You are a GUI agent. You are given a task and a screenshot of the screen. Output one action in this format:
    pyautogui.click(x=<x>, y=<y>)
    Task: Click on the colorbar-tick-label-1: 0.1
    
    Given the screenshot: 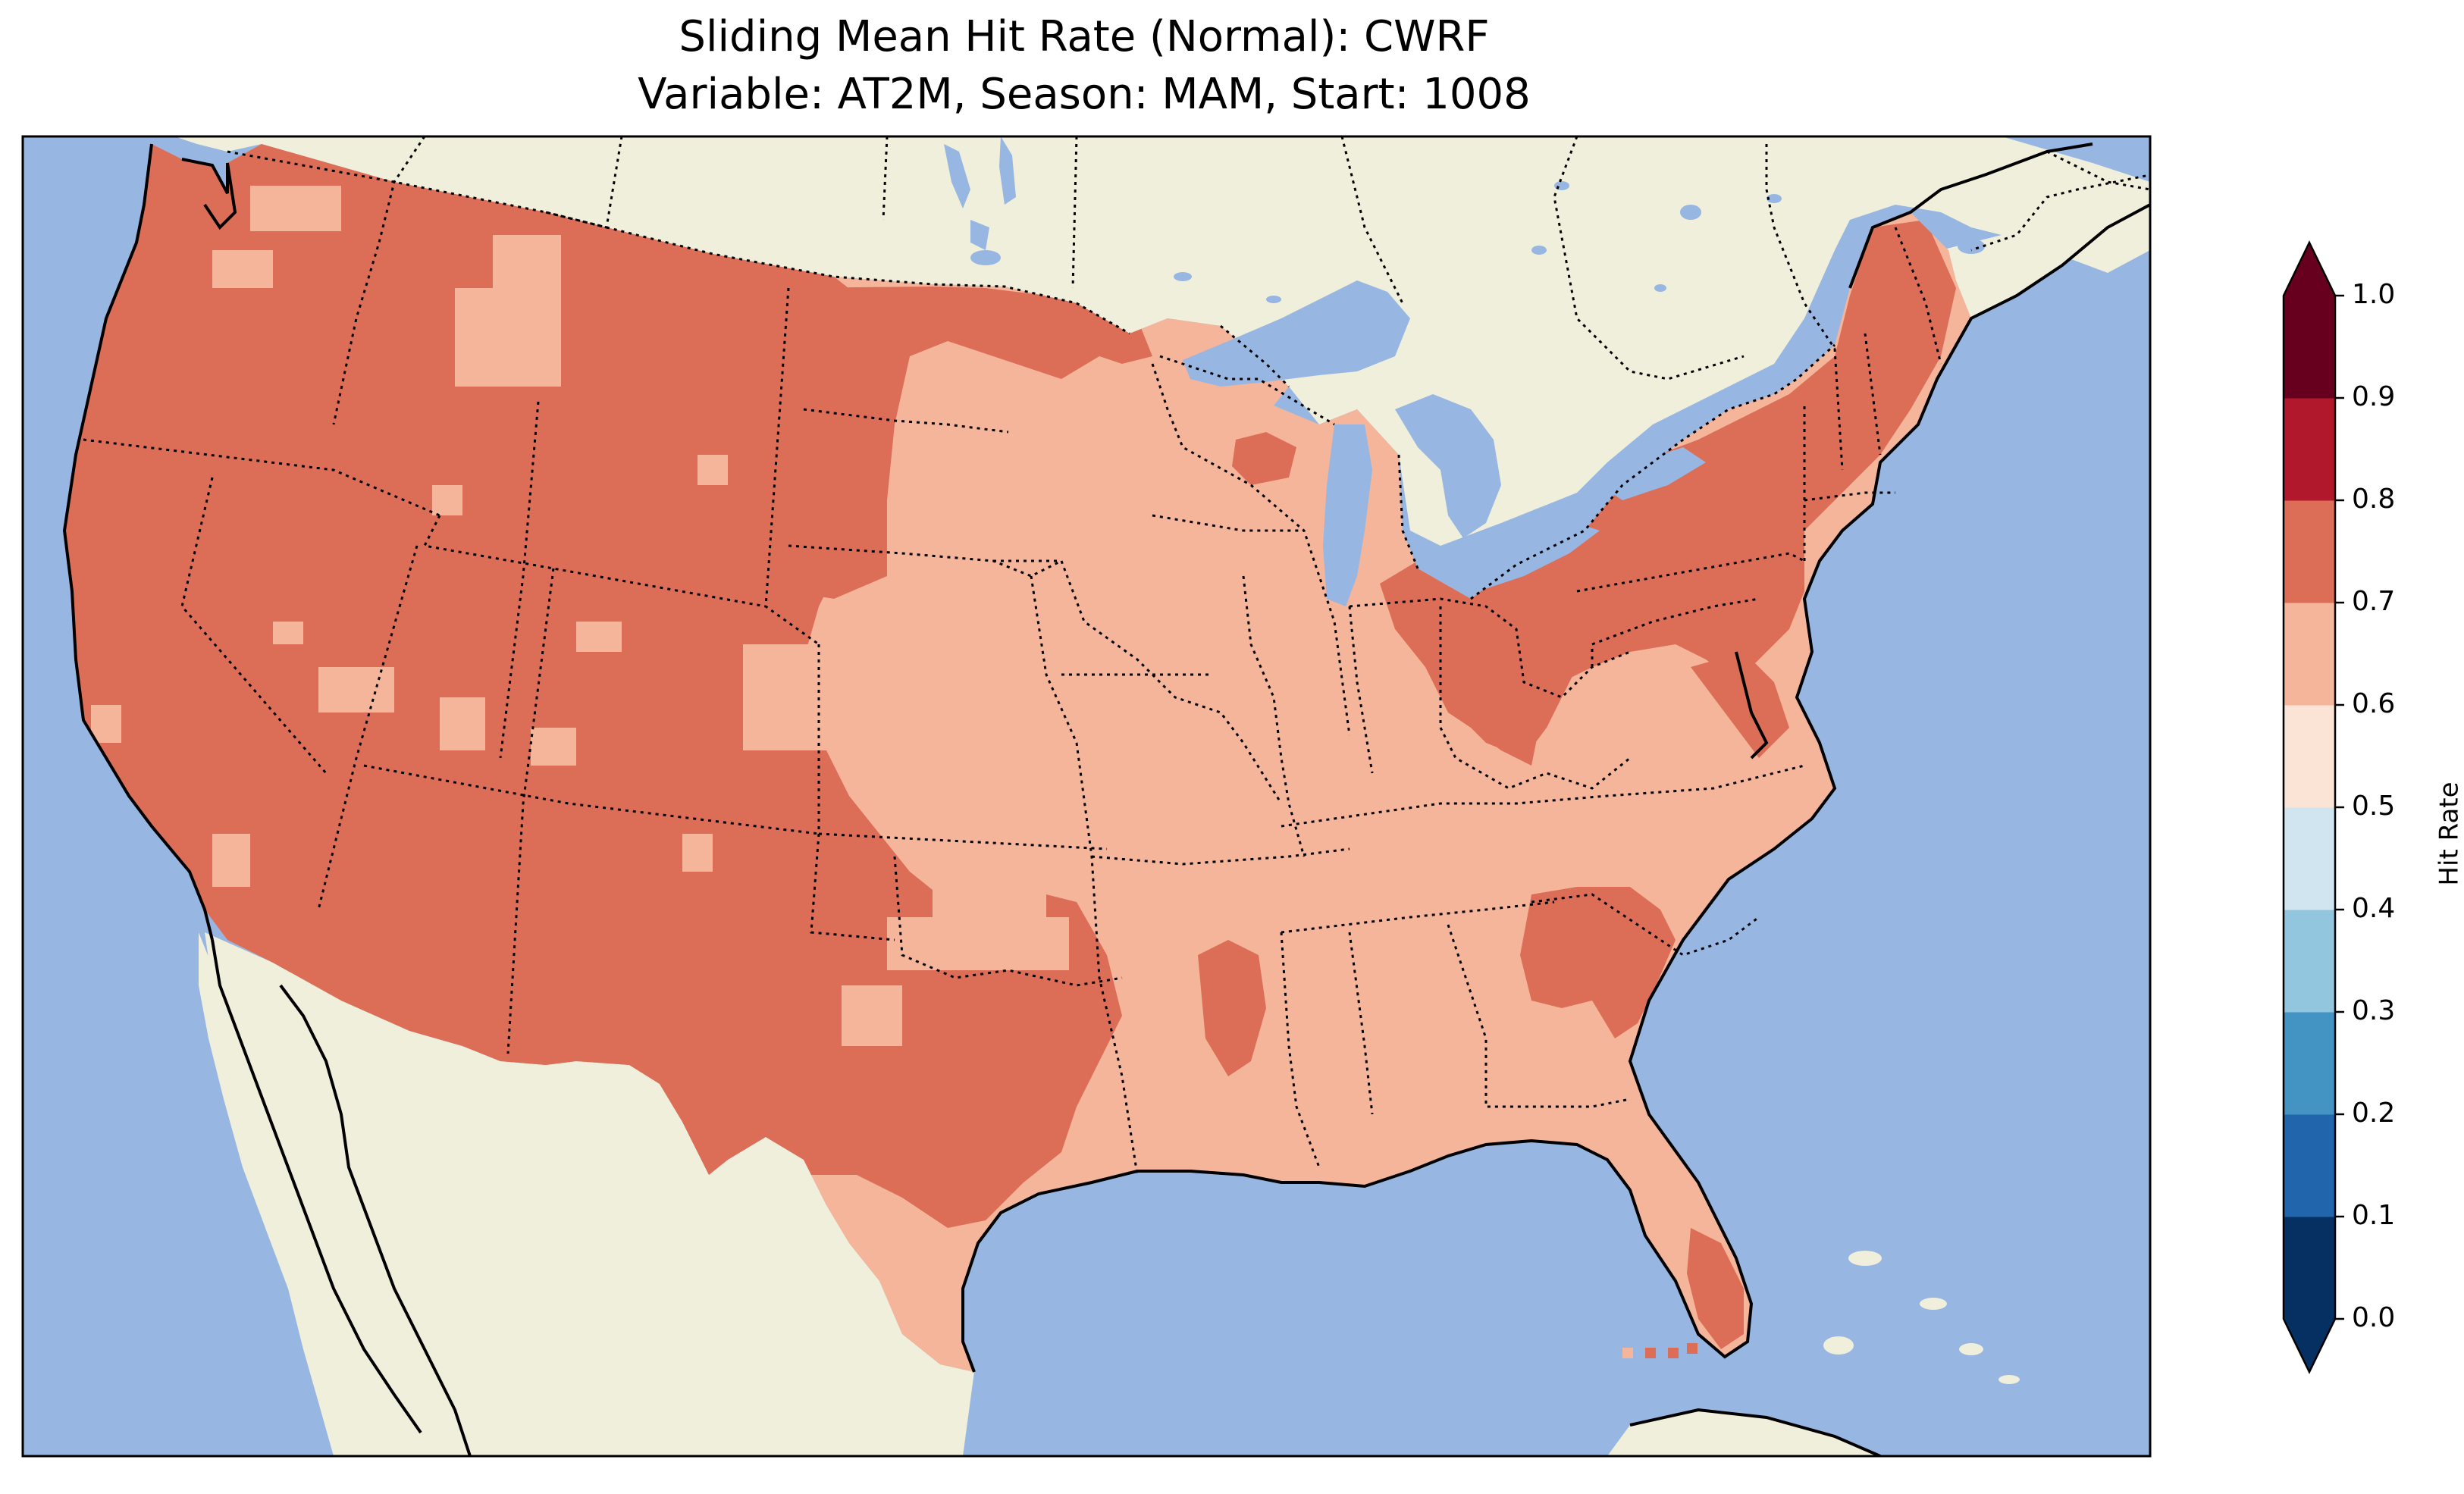 What is the action you would take?
    pyautogui.click(x=2374, y=1215)
    